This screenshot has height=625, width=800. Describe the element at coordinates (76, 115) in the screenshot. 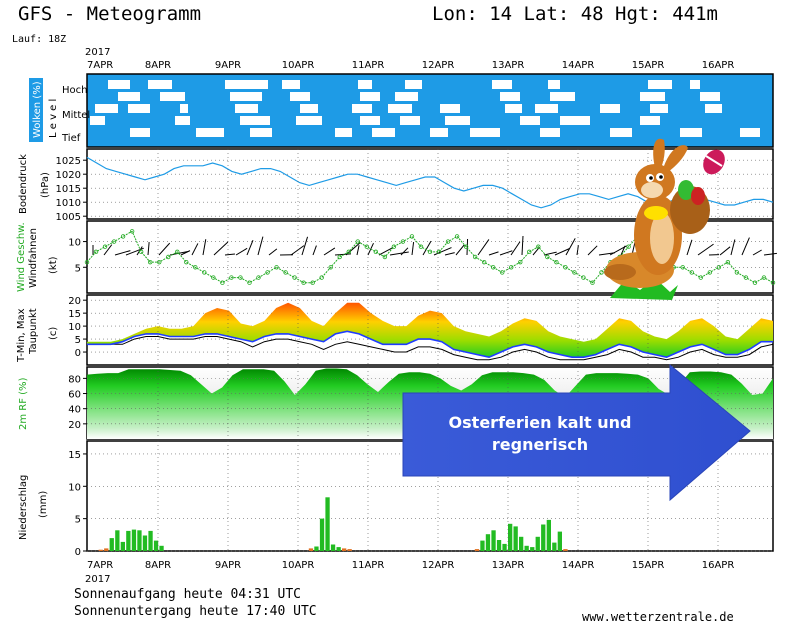

I see `cloud-level-mid: Mittel` at that location.